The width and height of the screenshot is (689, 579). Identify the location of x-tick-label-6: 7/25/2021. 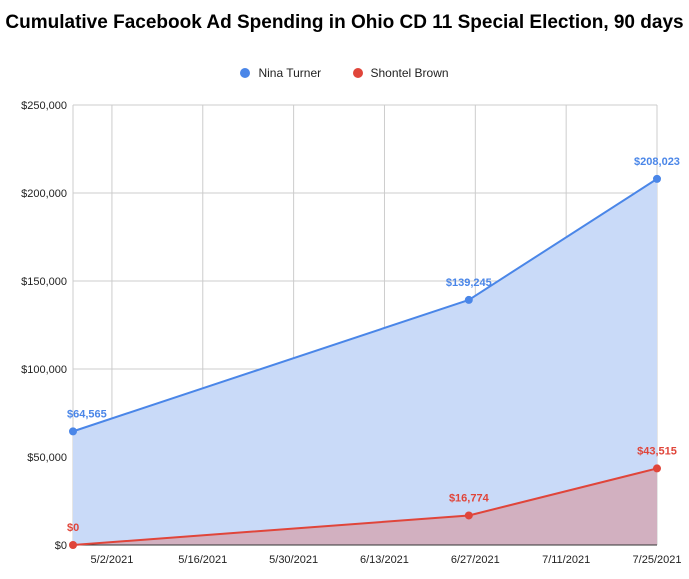
(657, 560).